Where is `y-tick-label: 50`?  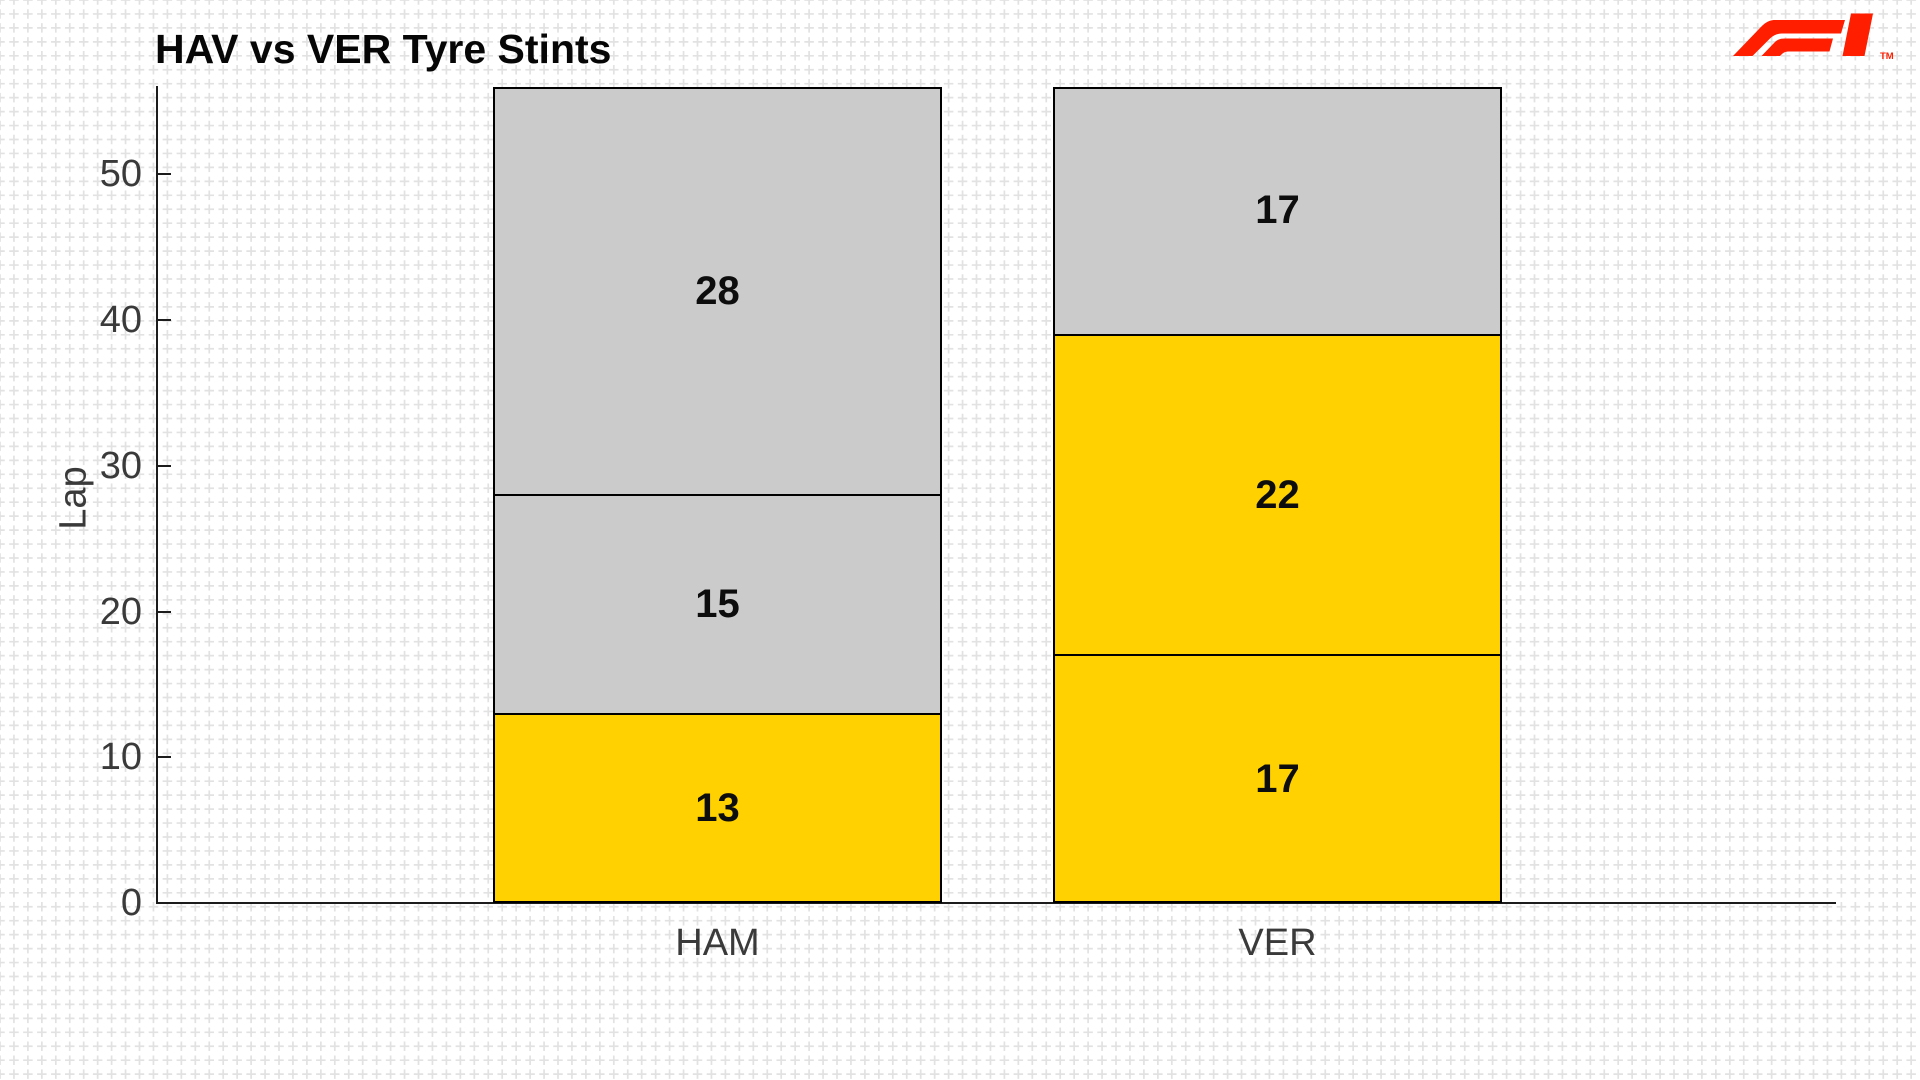
y-tick-label: 50 is located at coordinates (120, 174).